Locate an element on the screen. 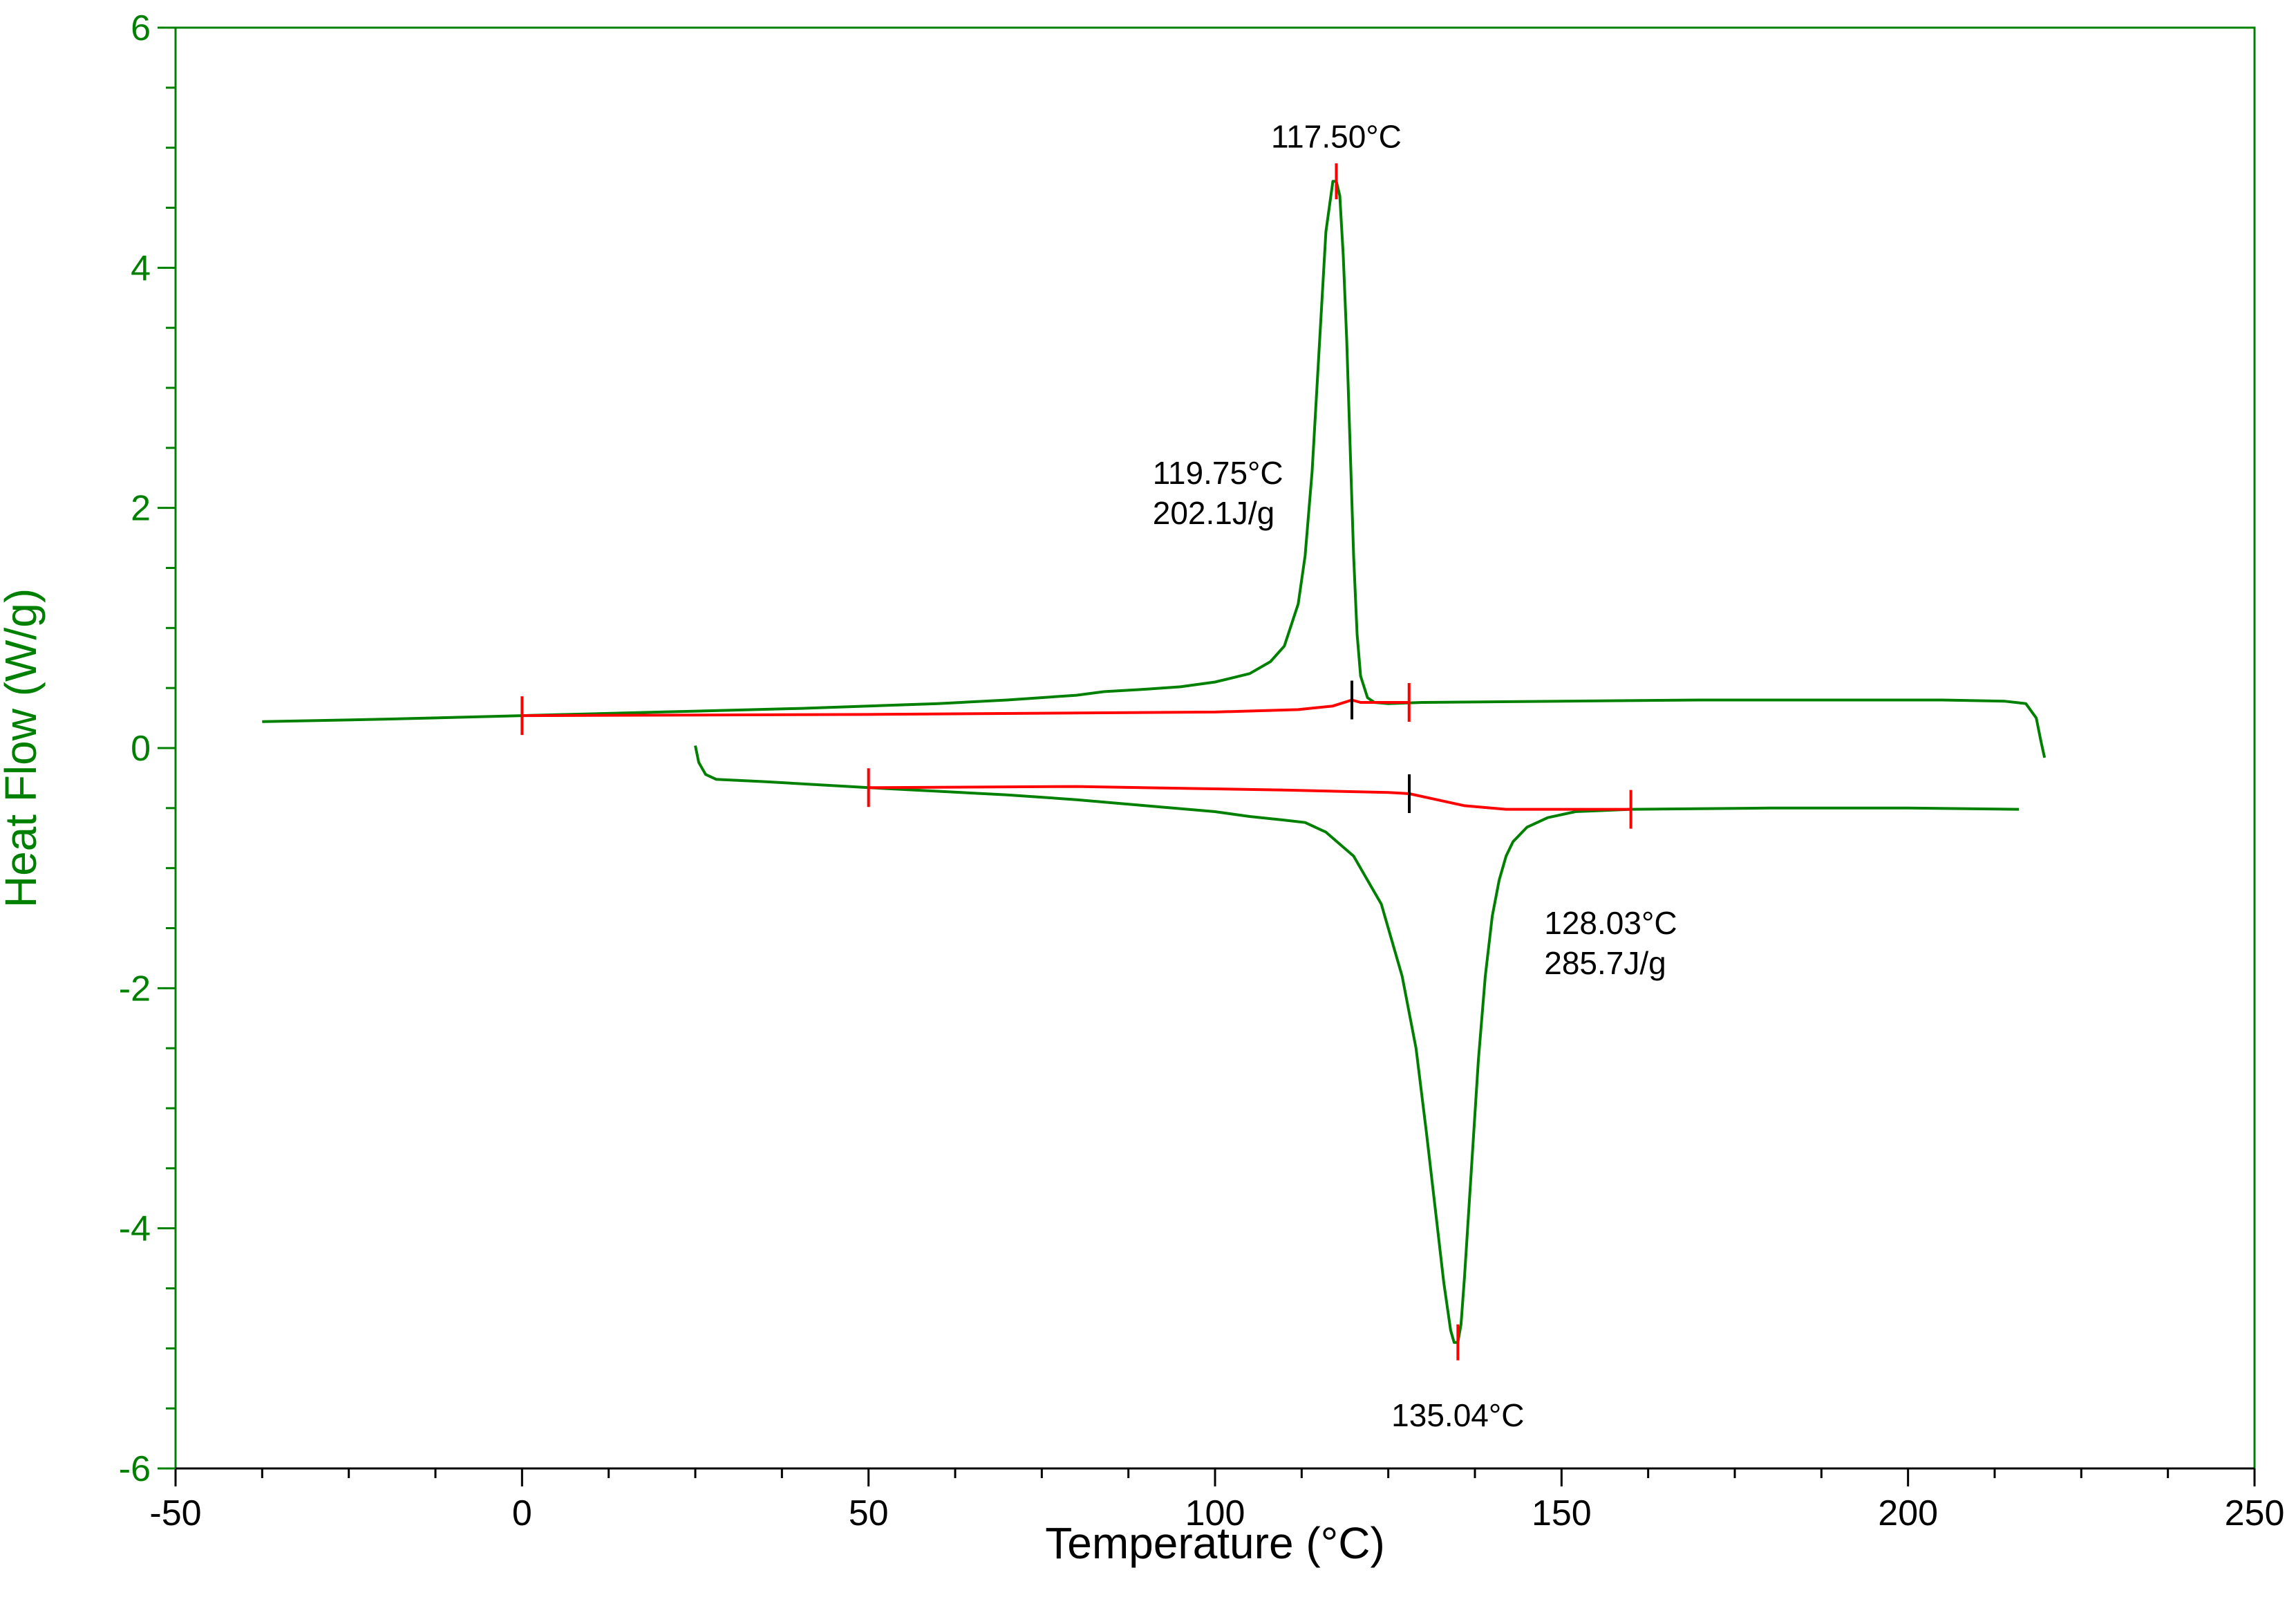  x-axis-ticks: -50 0 50 100 150 200 250 is located at coordinates (1217, 1500).